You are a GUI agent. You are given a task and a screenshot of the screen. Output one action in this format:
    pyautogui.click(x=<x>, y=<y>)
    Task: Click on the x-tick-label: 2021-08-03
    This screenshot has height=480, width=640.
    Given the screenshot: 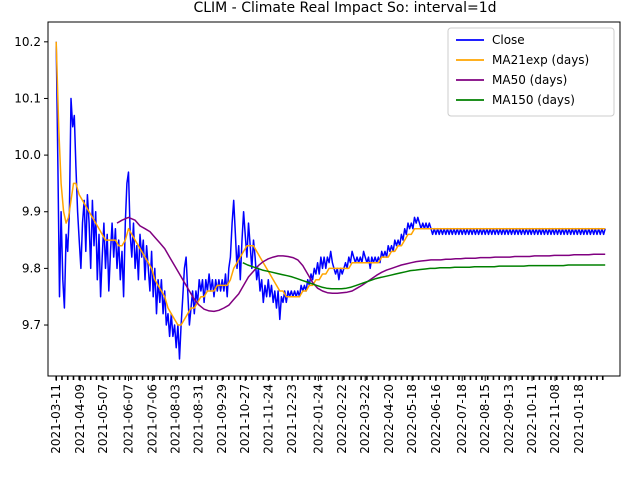 What is the action you would take?
    pyautogui.click(x=175, y=419)
    